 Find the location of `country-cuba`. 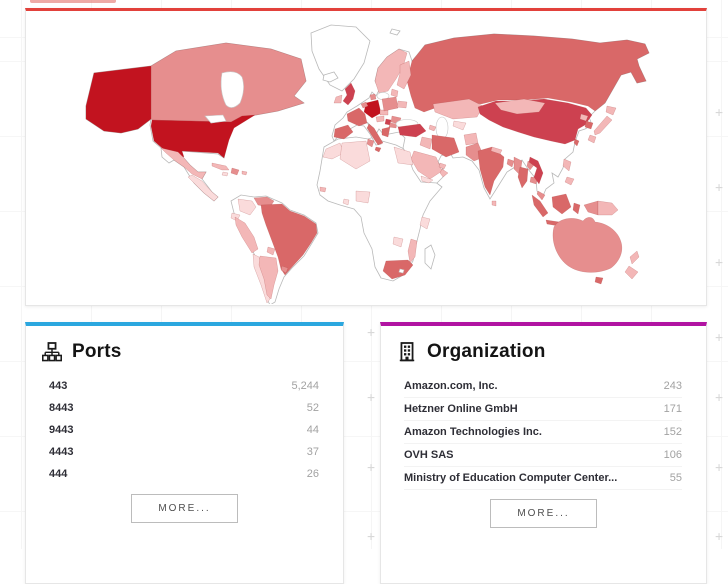

country-cuba is located at coordinates (220, 166).